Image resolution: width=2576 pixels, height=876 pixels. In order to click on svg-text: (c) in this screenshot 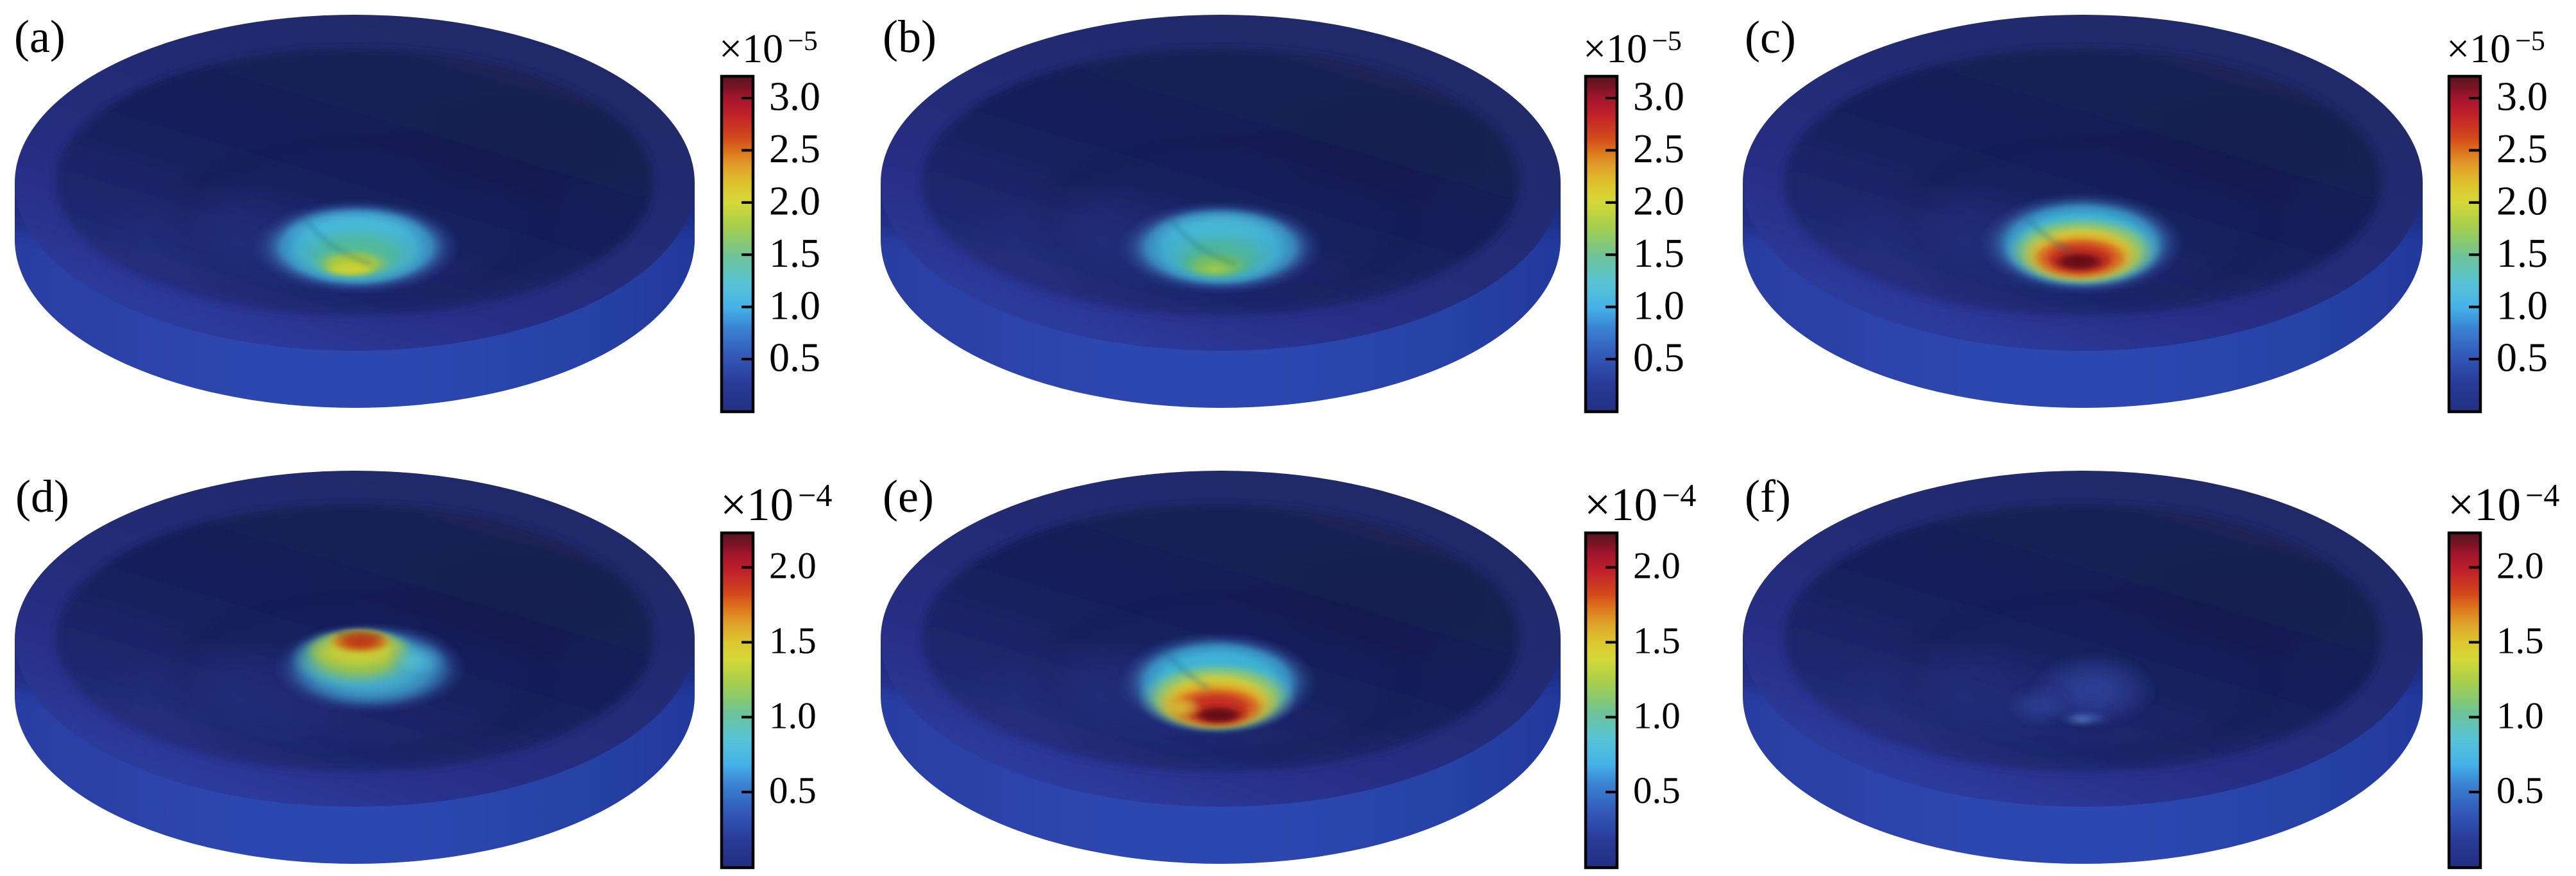, I will do `click(1770, 37)`.